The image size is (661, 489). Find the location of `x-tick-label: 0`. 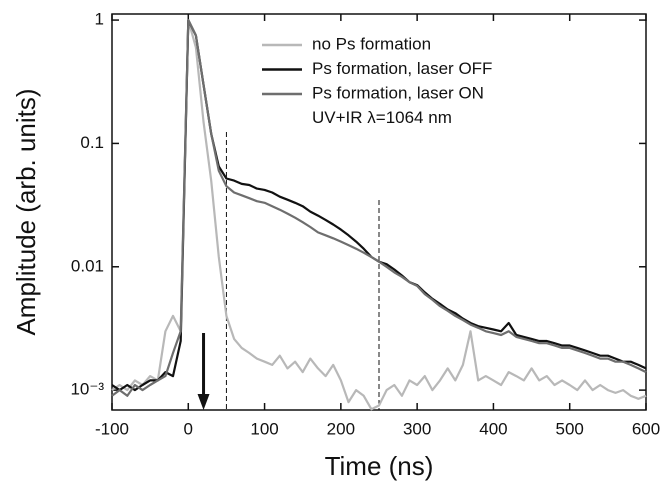

x-tick-label: 0 is located at coordinates (188, 428).